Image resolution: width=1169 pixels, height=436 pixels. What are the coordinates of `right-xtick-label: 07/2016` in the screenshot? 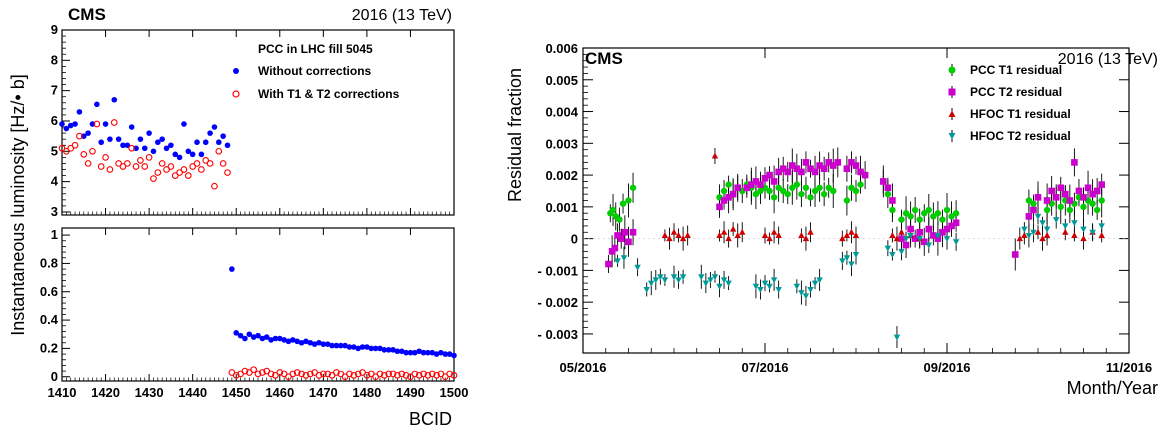 It's located at (765, 367).